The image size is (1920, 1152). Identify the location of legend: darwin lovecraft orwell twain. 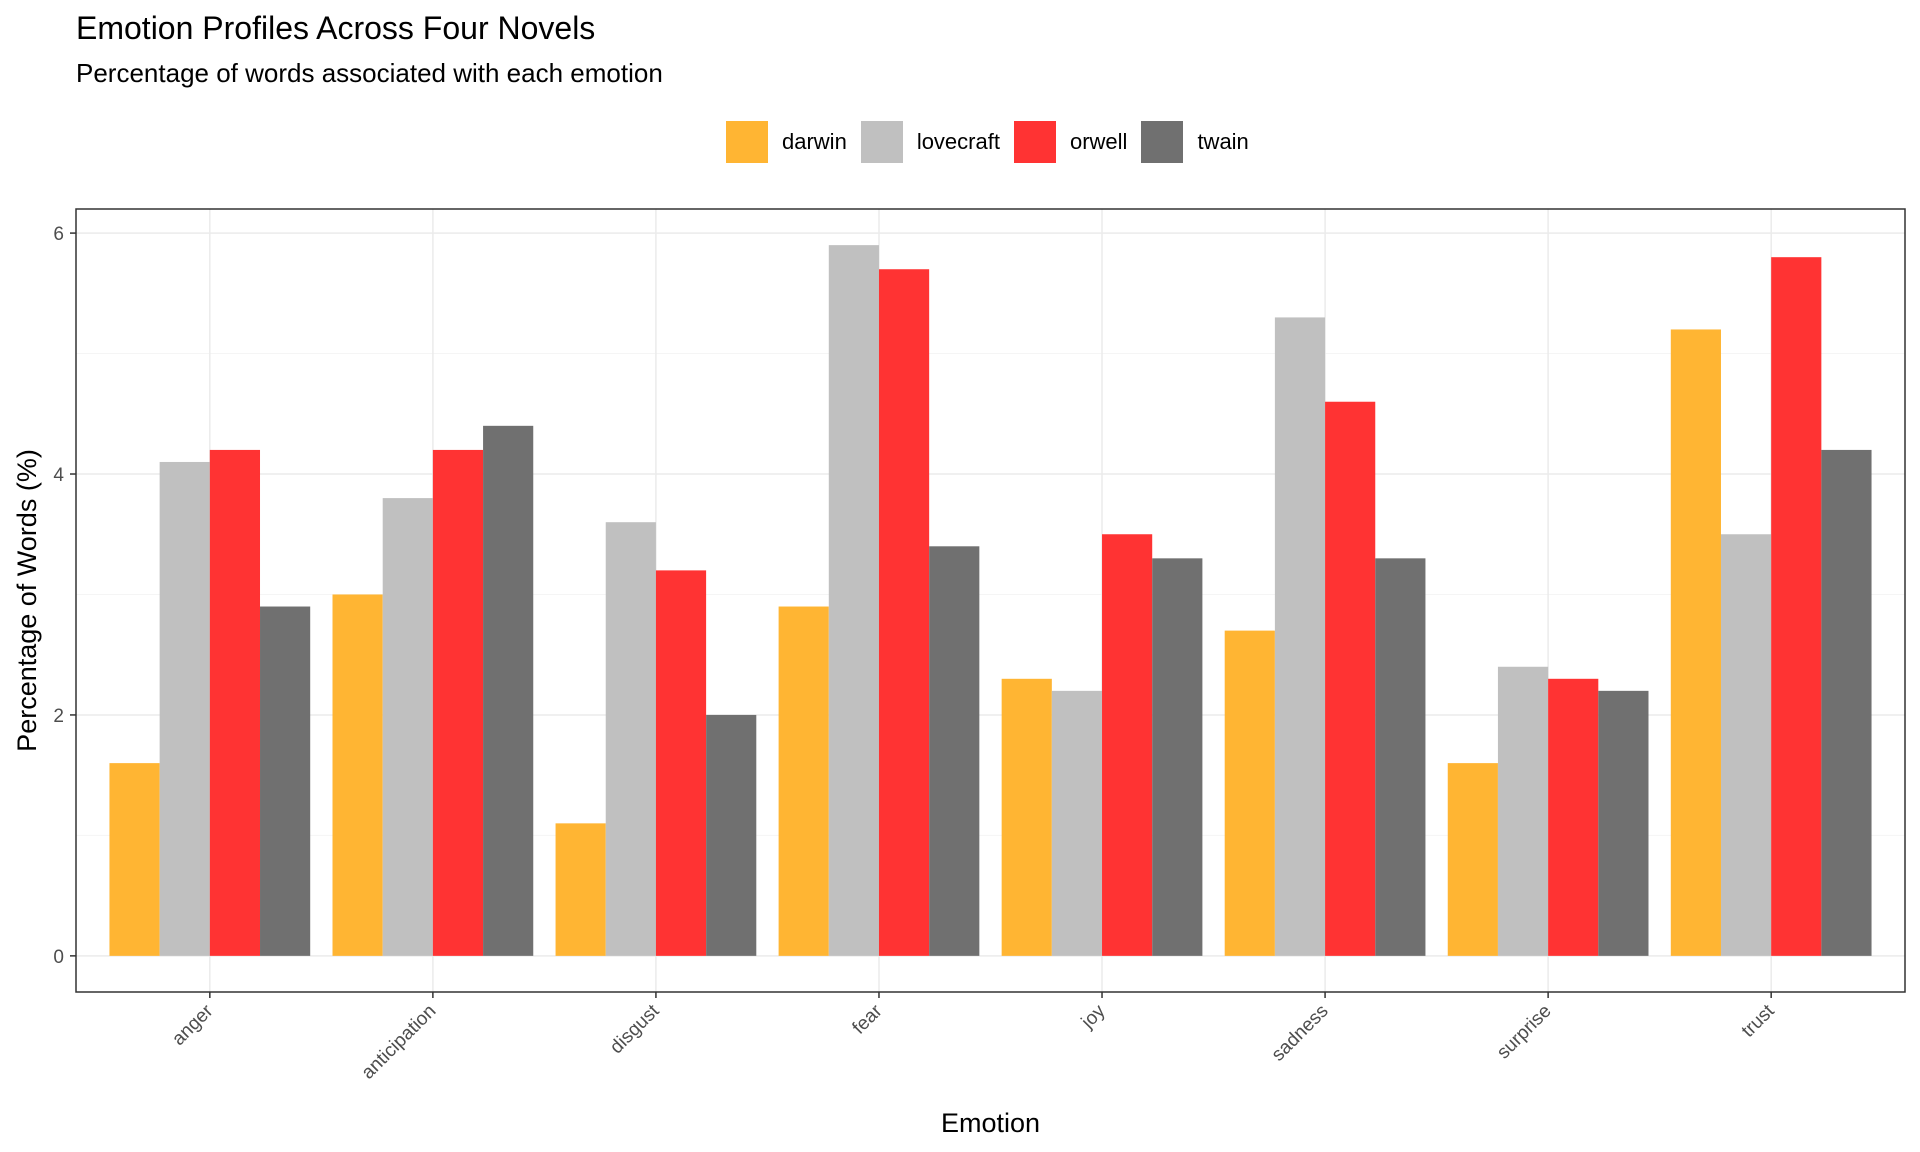
(994, 142).